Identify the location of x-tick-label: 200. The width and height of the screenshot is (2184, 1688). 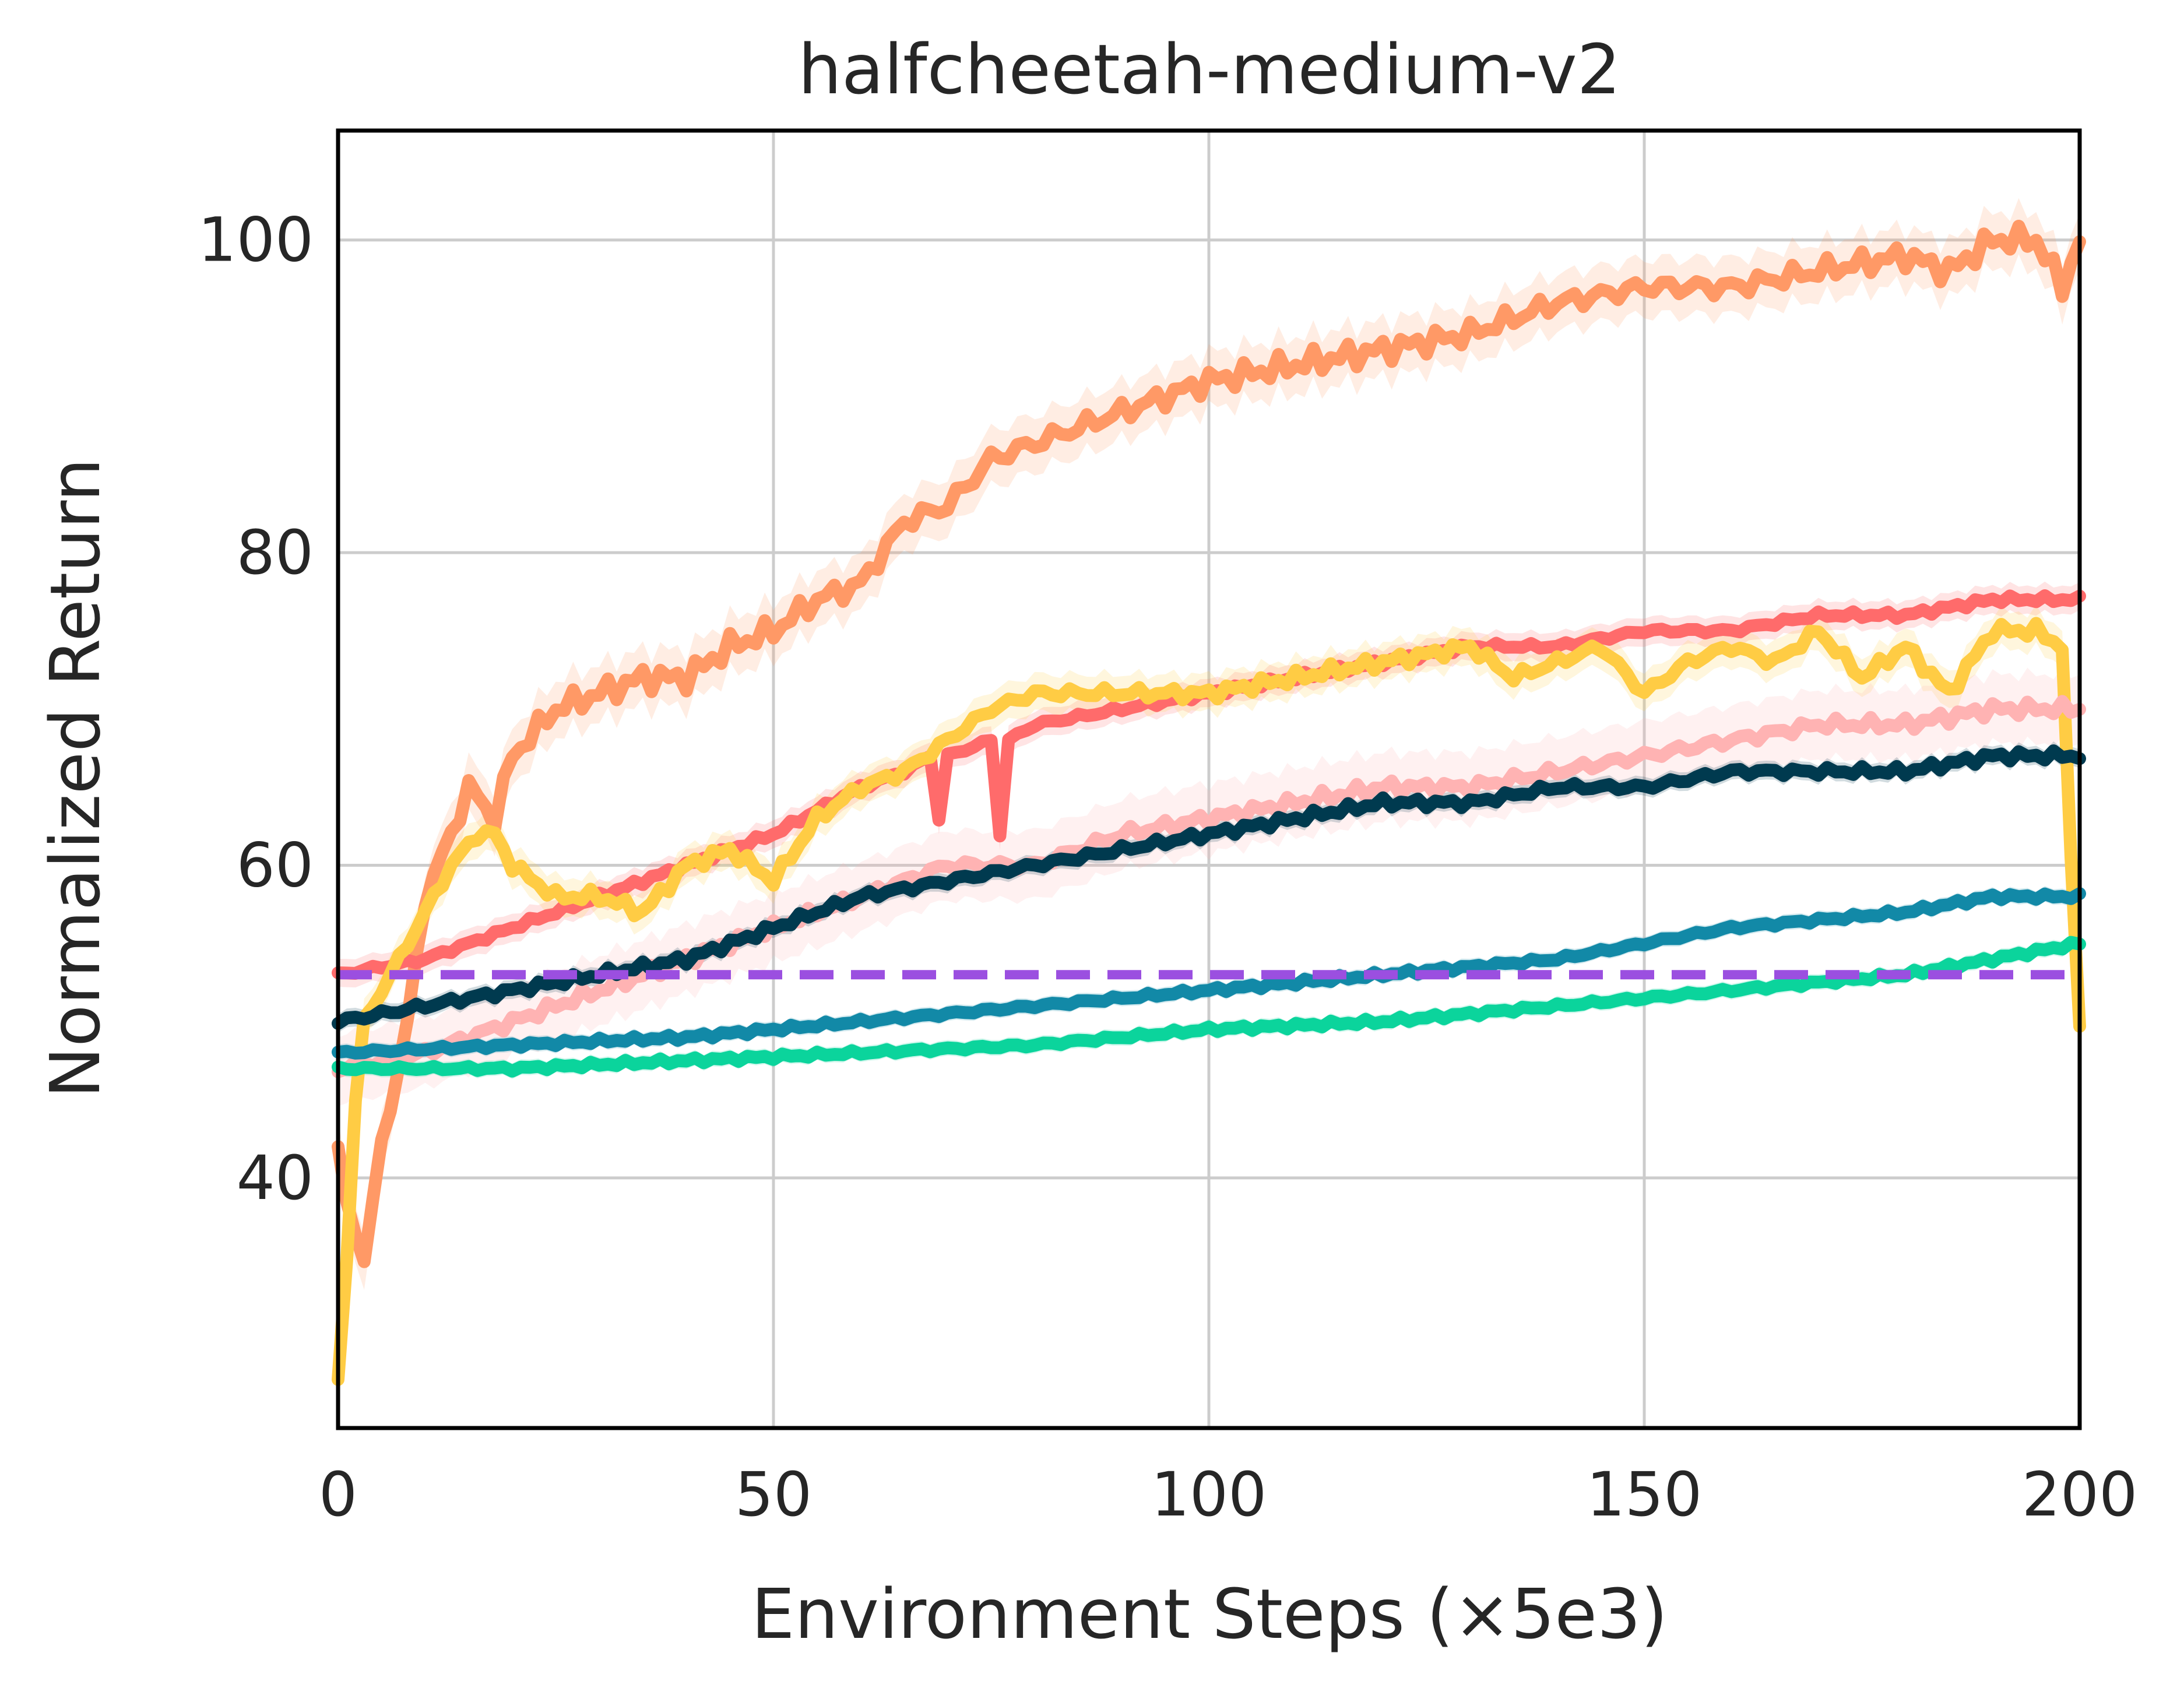
(2080, 1494).